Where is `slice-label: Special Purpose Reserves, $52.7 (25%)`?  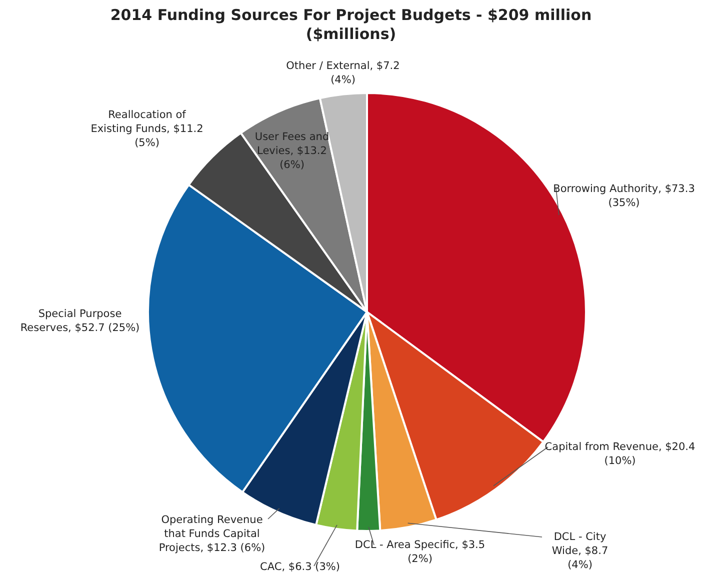 slice-label: Special Purpose Reserves, $52.7 (25%) is located at coordinates (80, 321).